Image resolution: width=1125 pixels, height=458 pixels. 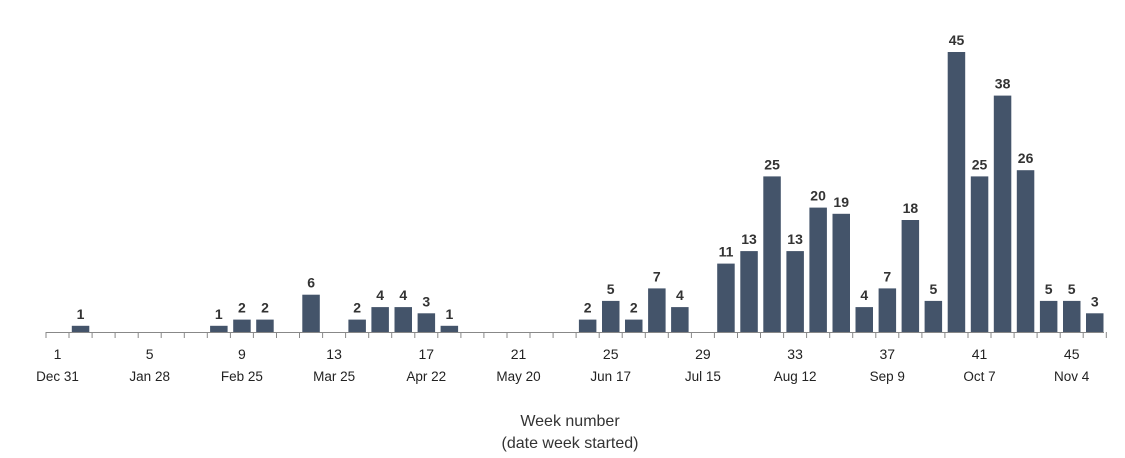 What do you see at coordinates (242, 308) in the screenshot?
I see `data-label-week-9: 2` at bounding box center [242, 308].